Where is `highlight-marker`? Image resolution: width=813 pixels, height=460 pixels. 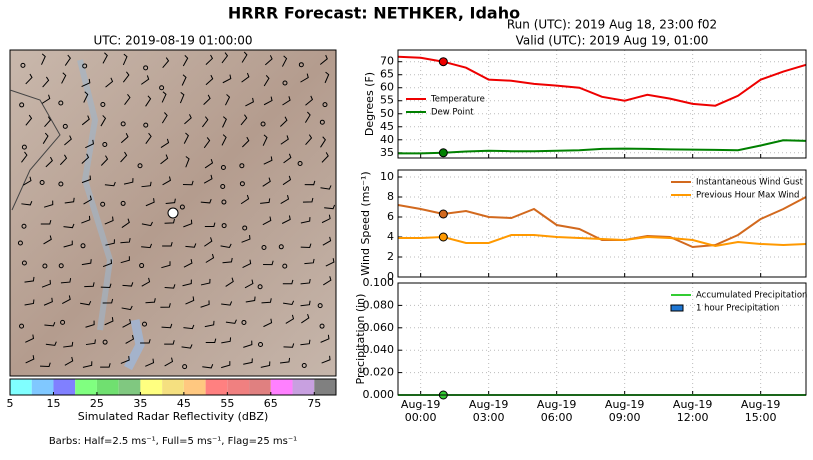
highlight-marker is located at coordinates (443, 237).